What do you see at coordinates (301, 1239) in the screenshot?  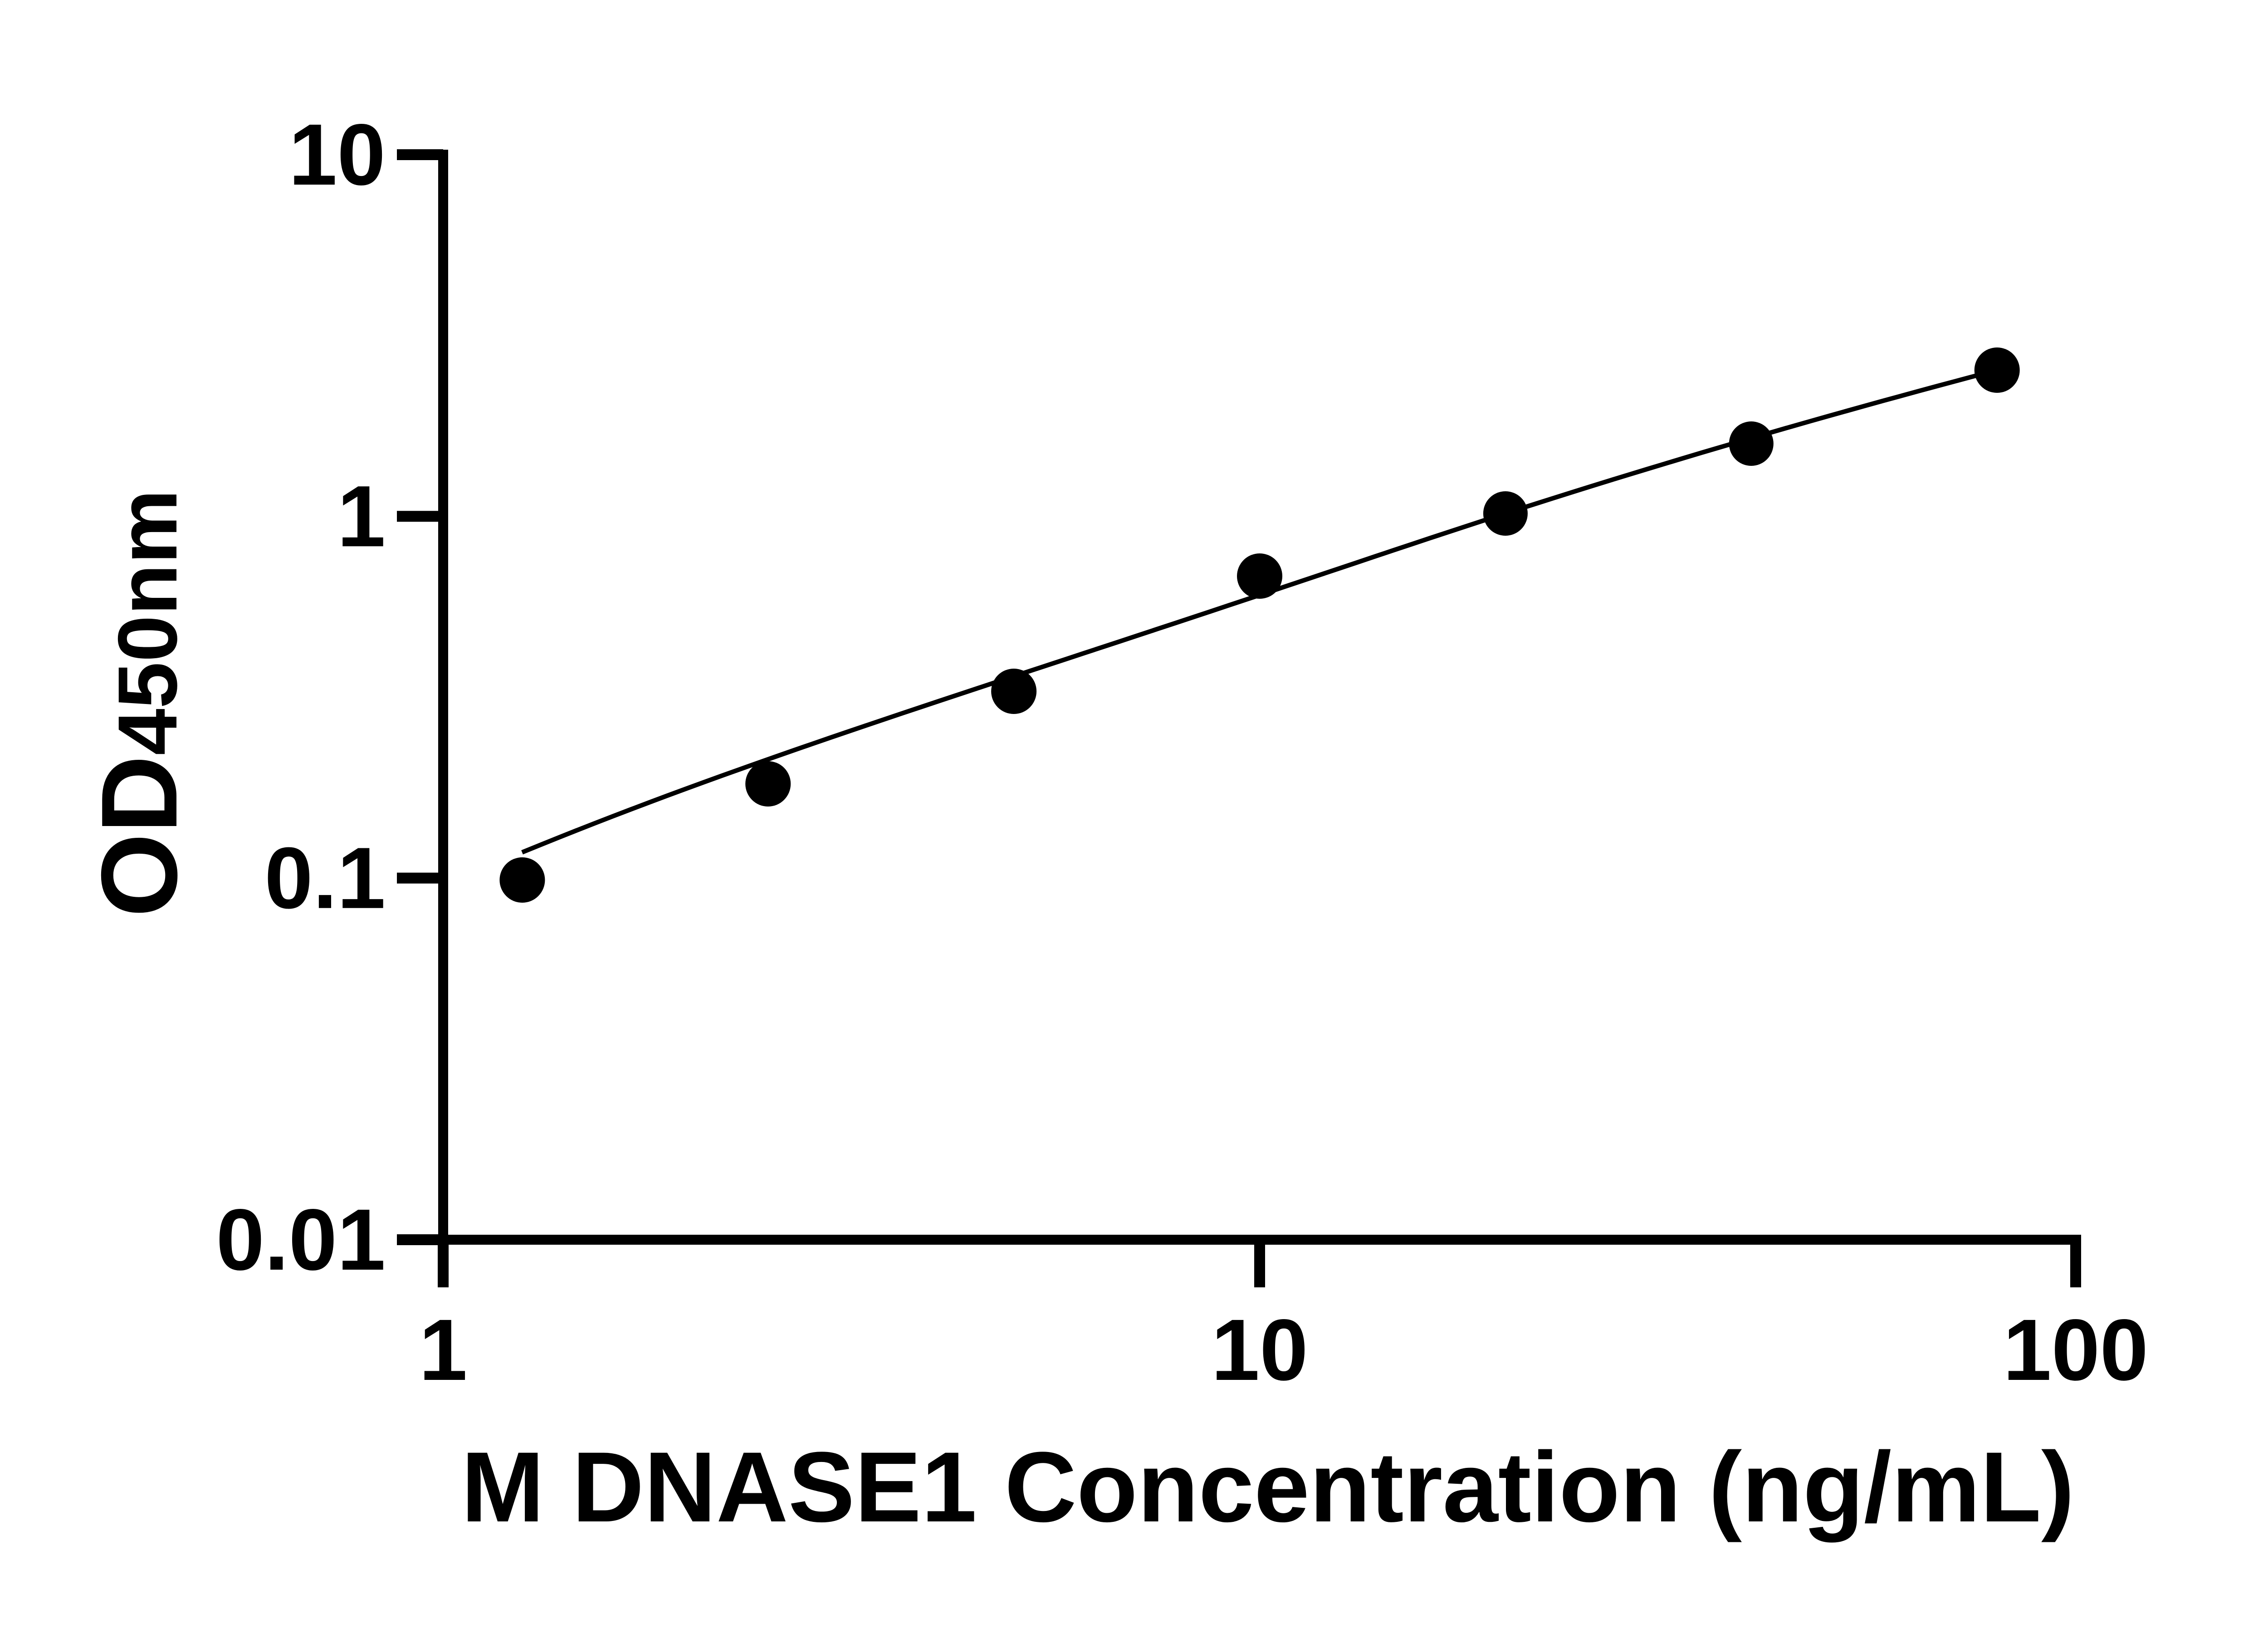 I see `svg-text: 0.01` at bounding box center [301, 1239].